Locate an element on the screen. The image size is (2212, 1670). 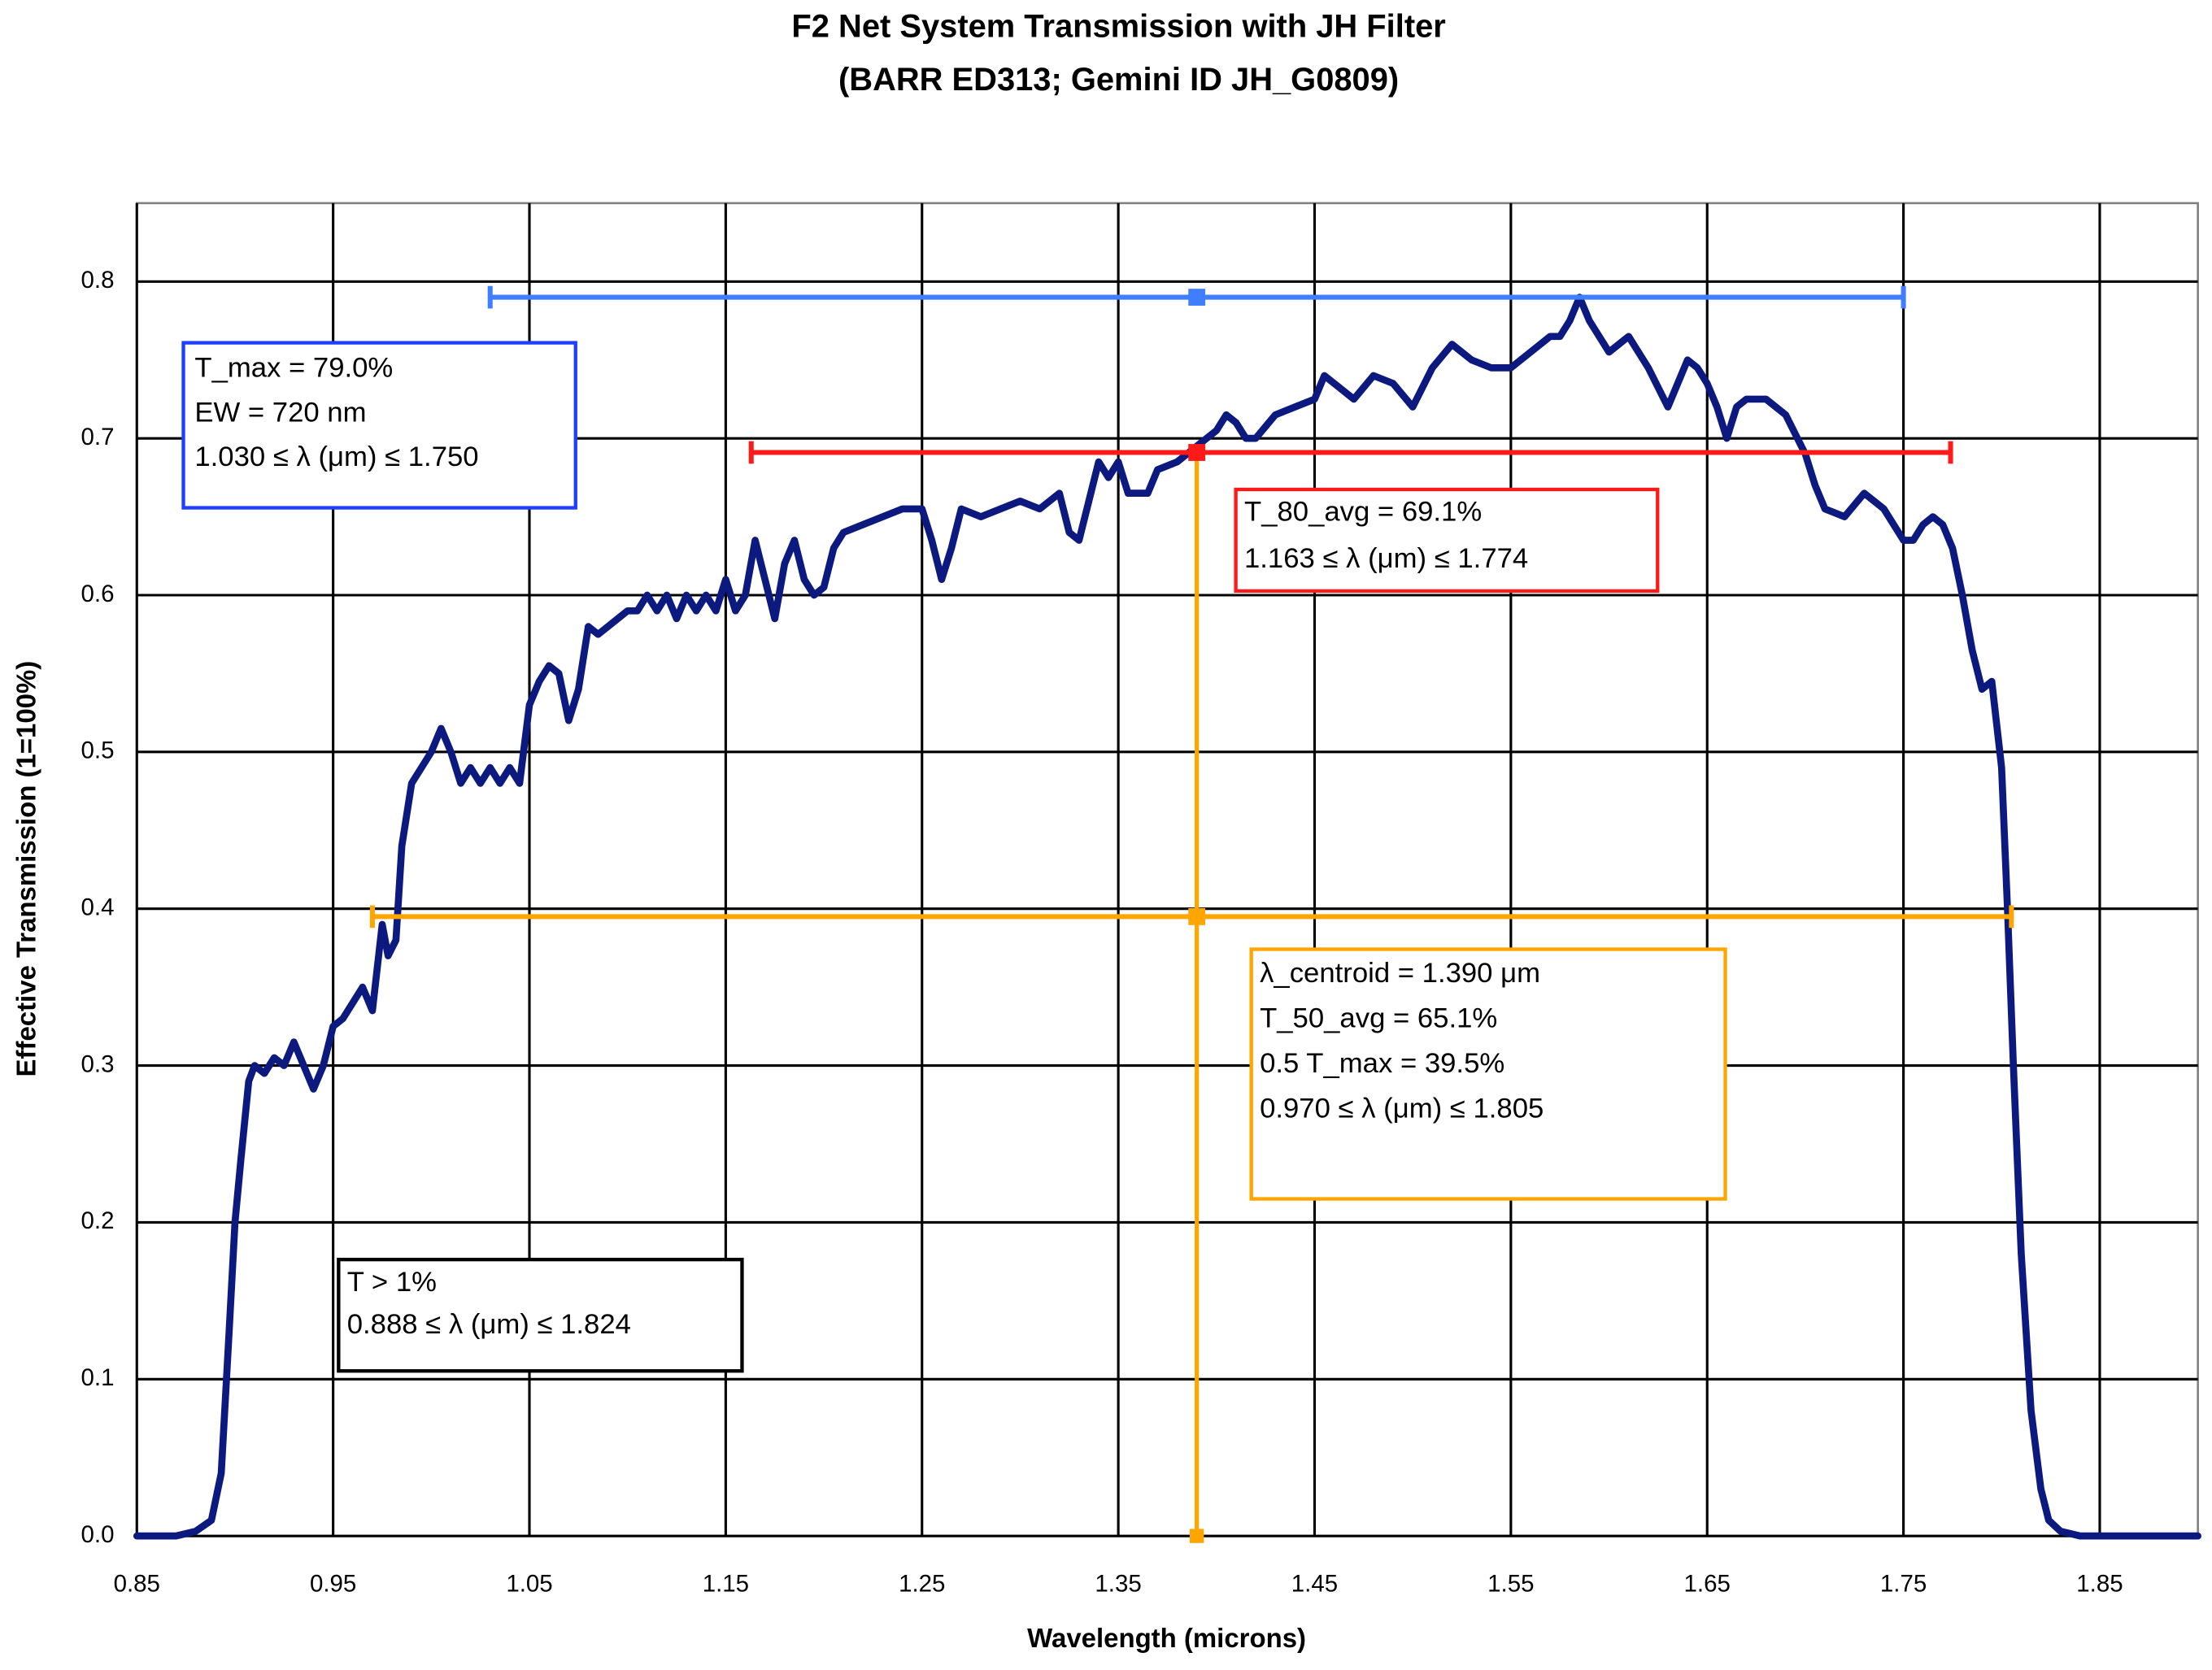
x-tick-label: 1.55 is located at coordinates (1510, 1584).